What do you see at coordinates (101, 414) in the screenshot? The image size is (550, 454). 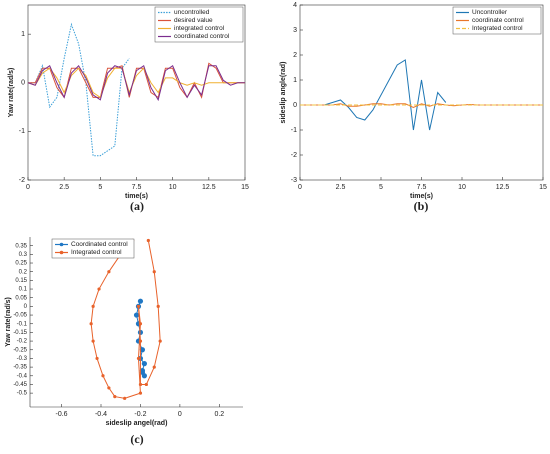 I see `x-tick-label: -0.4` at bounding box center [101, 414].